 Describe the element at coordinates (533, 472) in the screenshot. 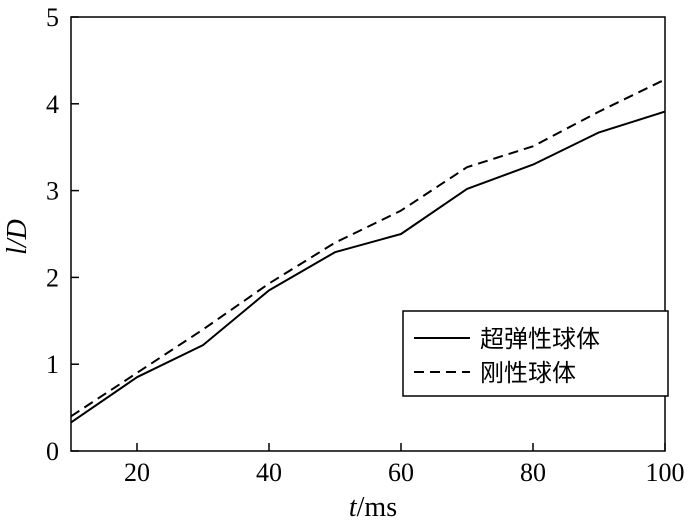

I see `x-tick-label: 80` at that location.